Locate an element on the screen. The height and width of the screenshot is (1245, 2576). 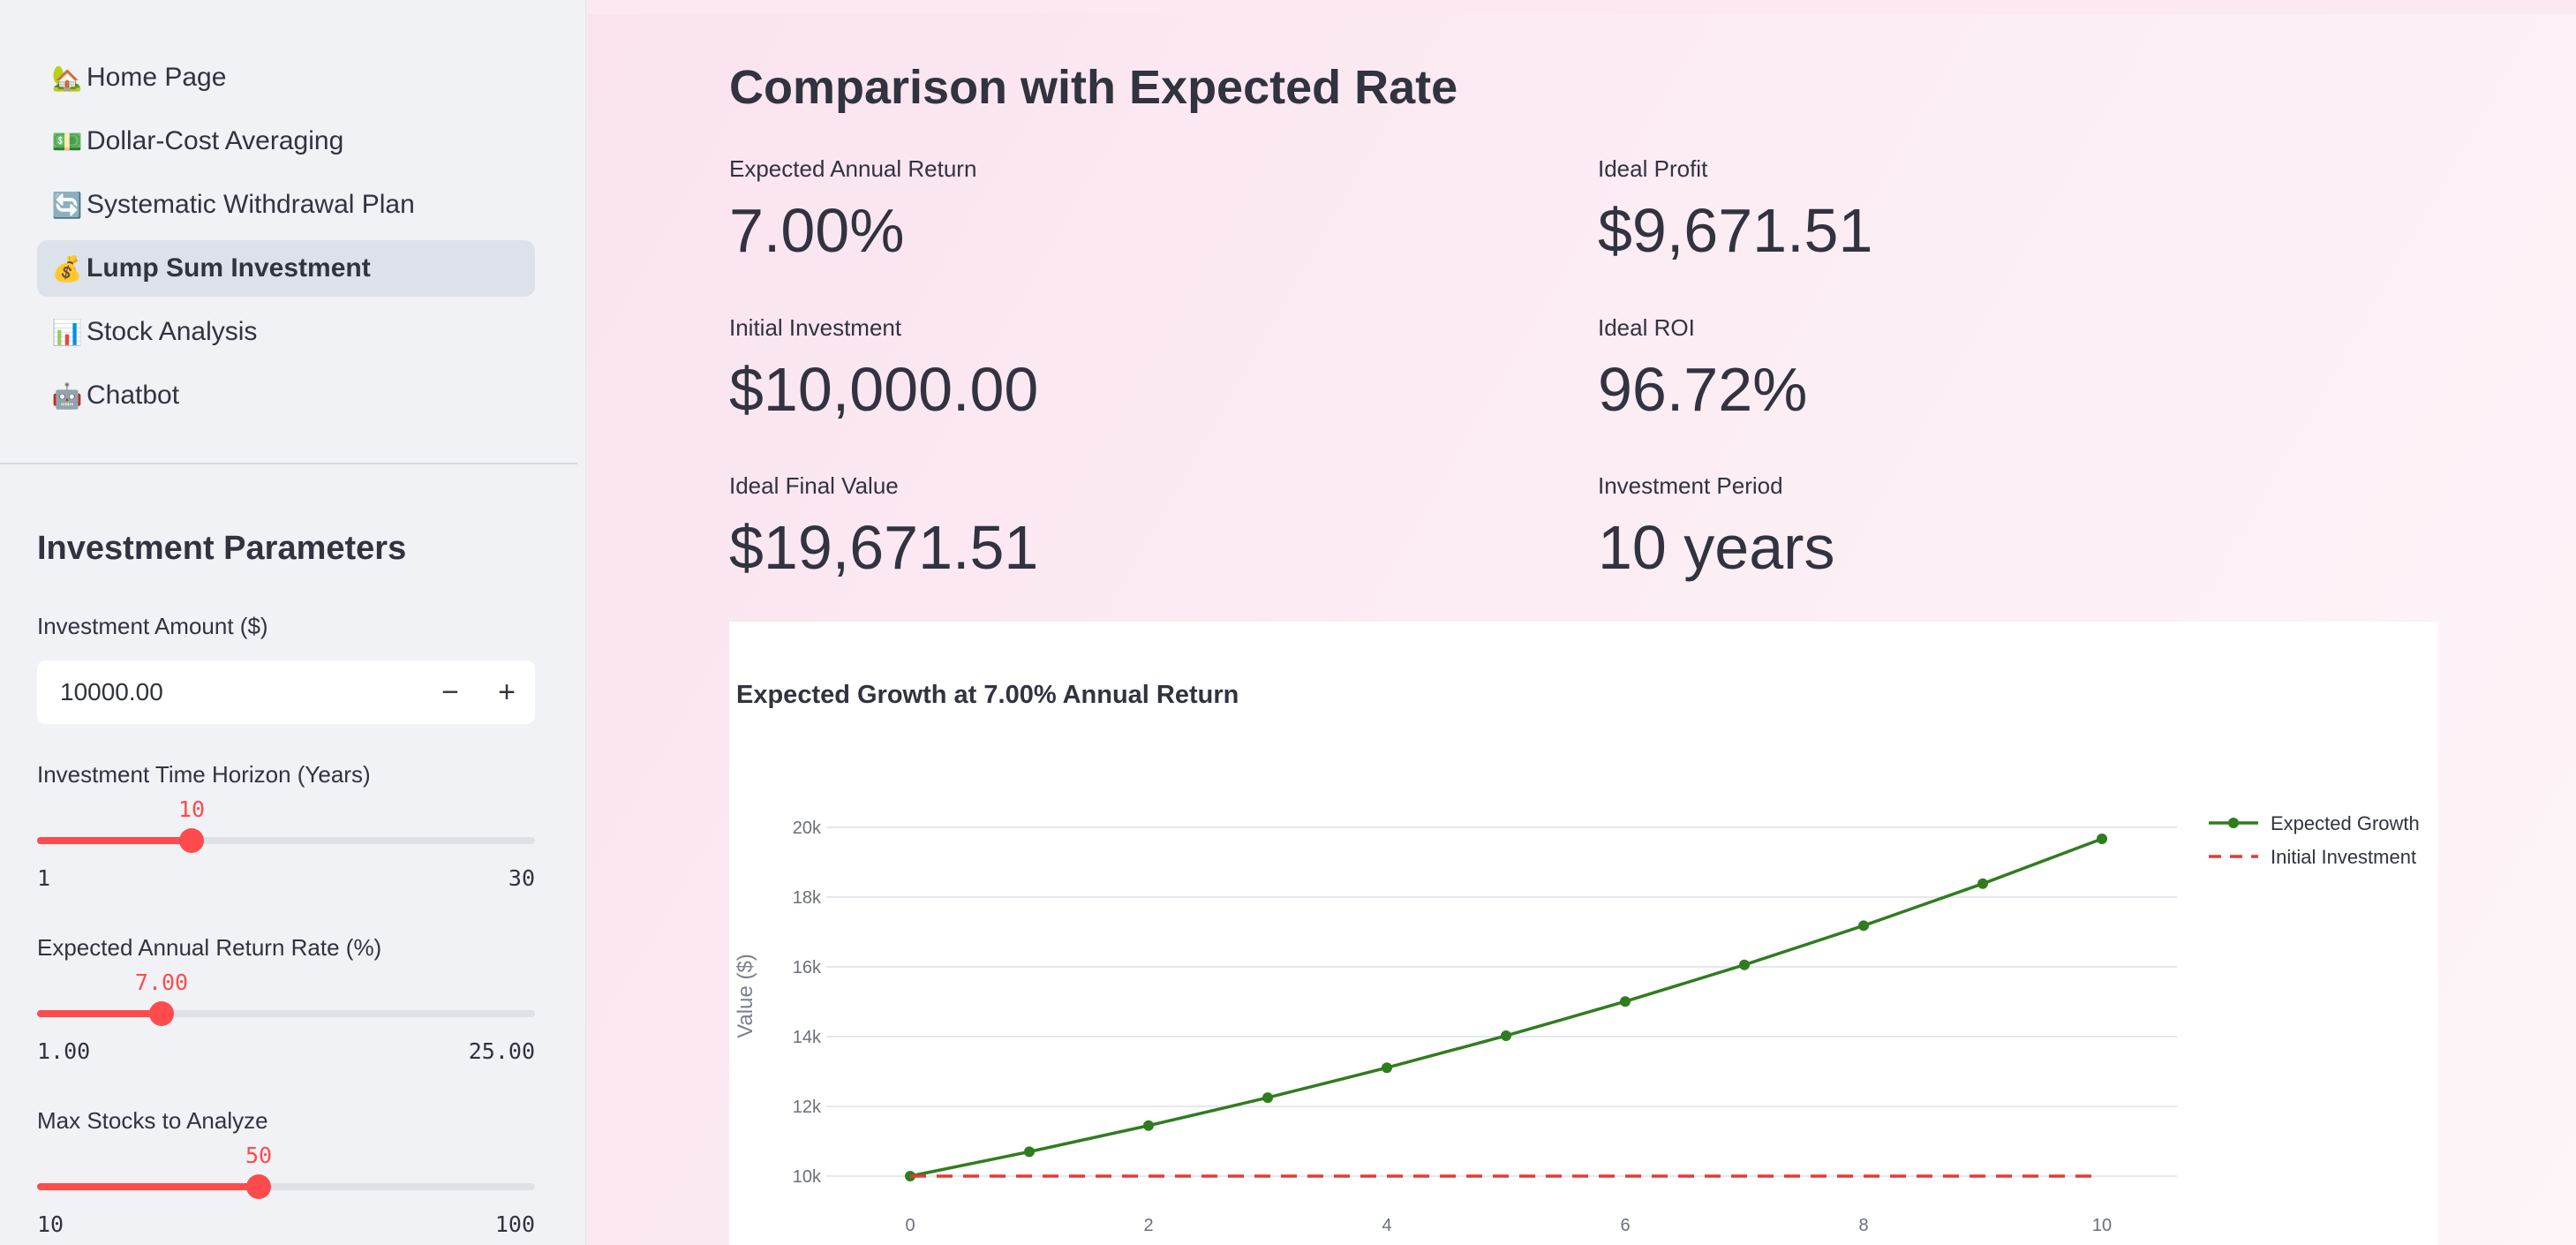
y-tick-label: 18k is located at coordinates (808, 898).